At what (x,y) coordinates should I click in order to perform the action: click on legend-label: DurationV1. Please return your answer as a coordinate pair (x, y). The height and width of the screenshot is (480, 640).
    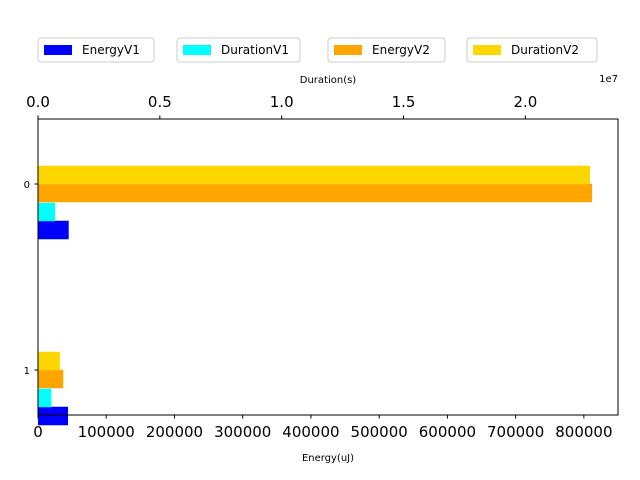
    Looking at the image, I should click on (255, 50).